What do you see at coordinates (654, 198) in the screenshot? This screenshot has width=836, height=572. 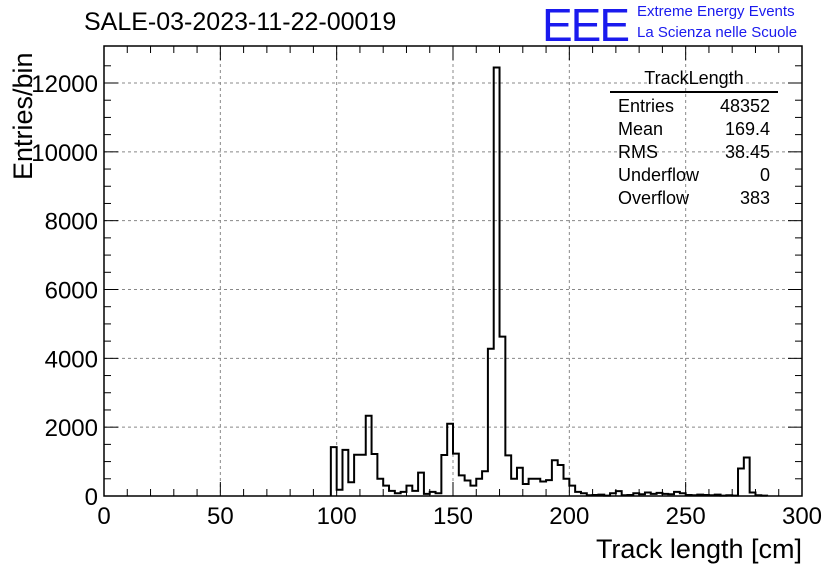 I see `stats-label: Overflow` at bounding box center [654, 198].